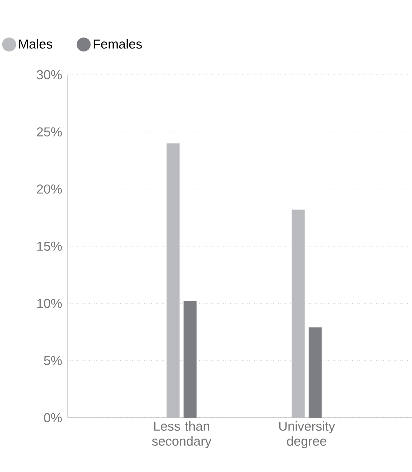 This screenshot has height=472, width=412. I want to click on y-tick-label: 20%, so click(49, 189).